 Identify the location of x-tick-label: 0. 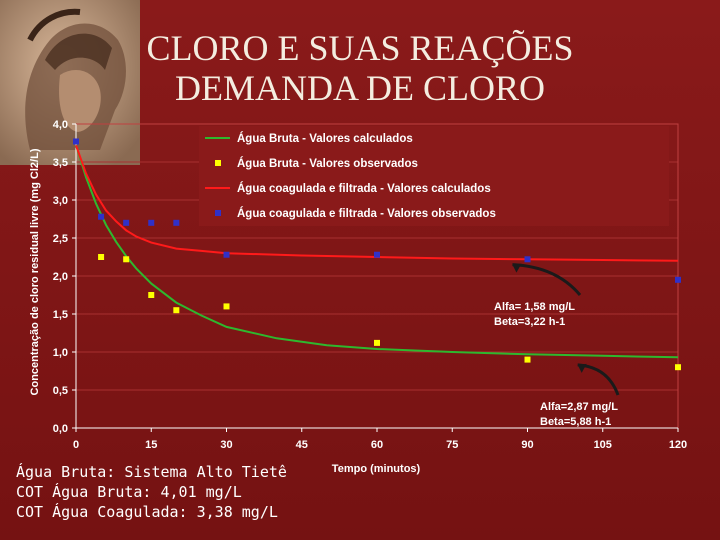
(76, 445).